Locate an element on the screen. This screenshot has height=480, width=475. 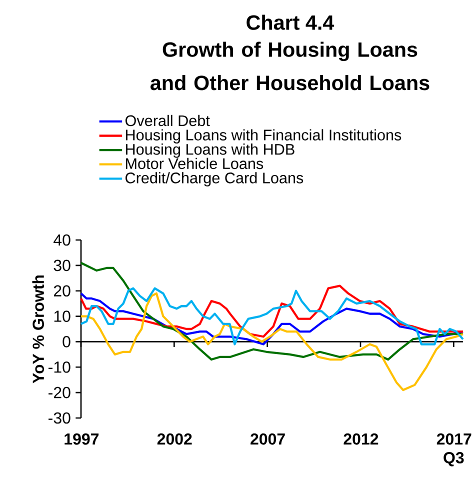
x-tick-label: 2017 Q3 is located at coordinates (453, 449).